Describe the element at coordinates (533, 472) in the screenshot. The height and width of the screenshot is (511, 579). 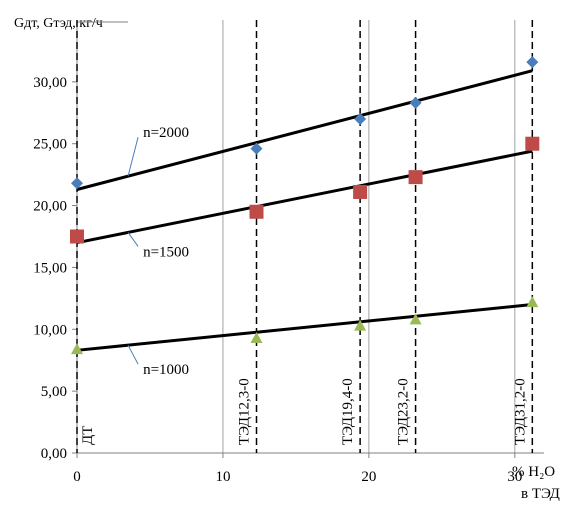
I see `x-axis-label: % H₂O` at that location.